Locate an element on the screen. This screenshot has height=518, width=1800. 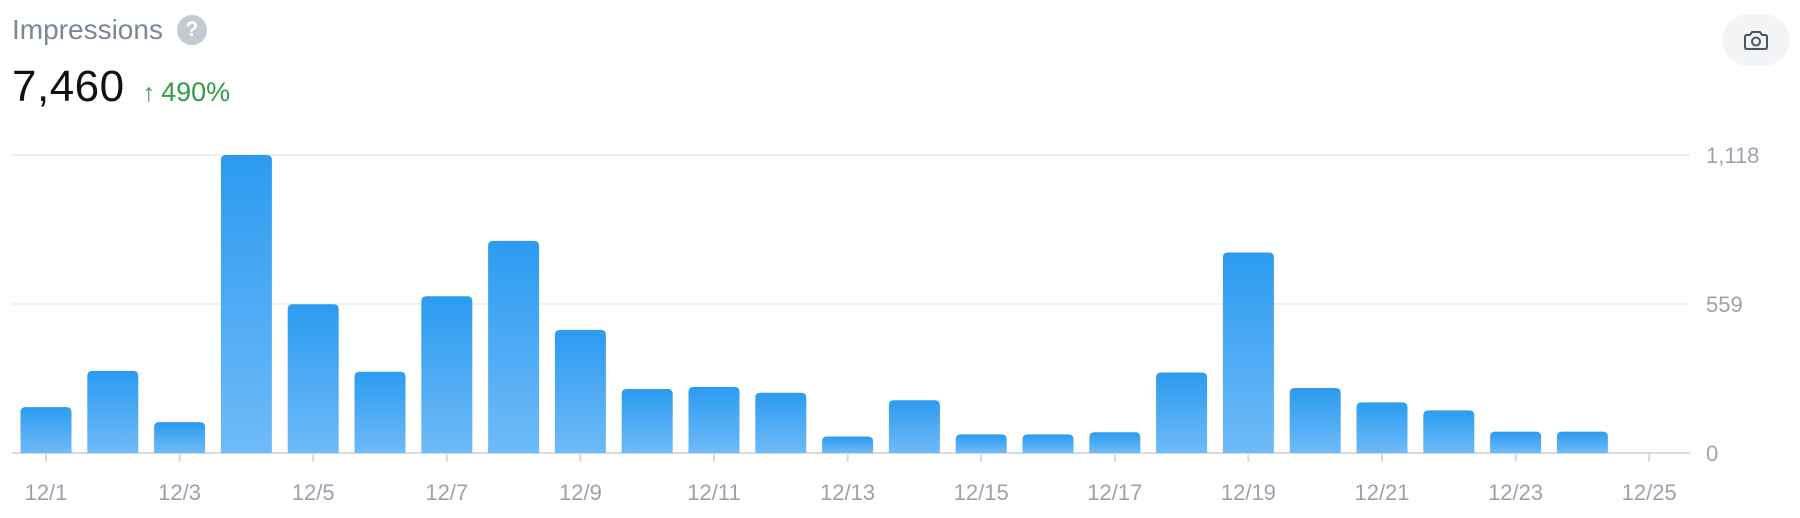
x-tick-label: 12/11 is located at coordinates (713, 492).